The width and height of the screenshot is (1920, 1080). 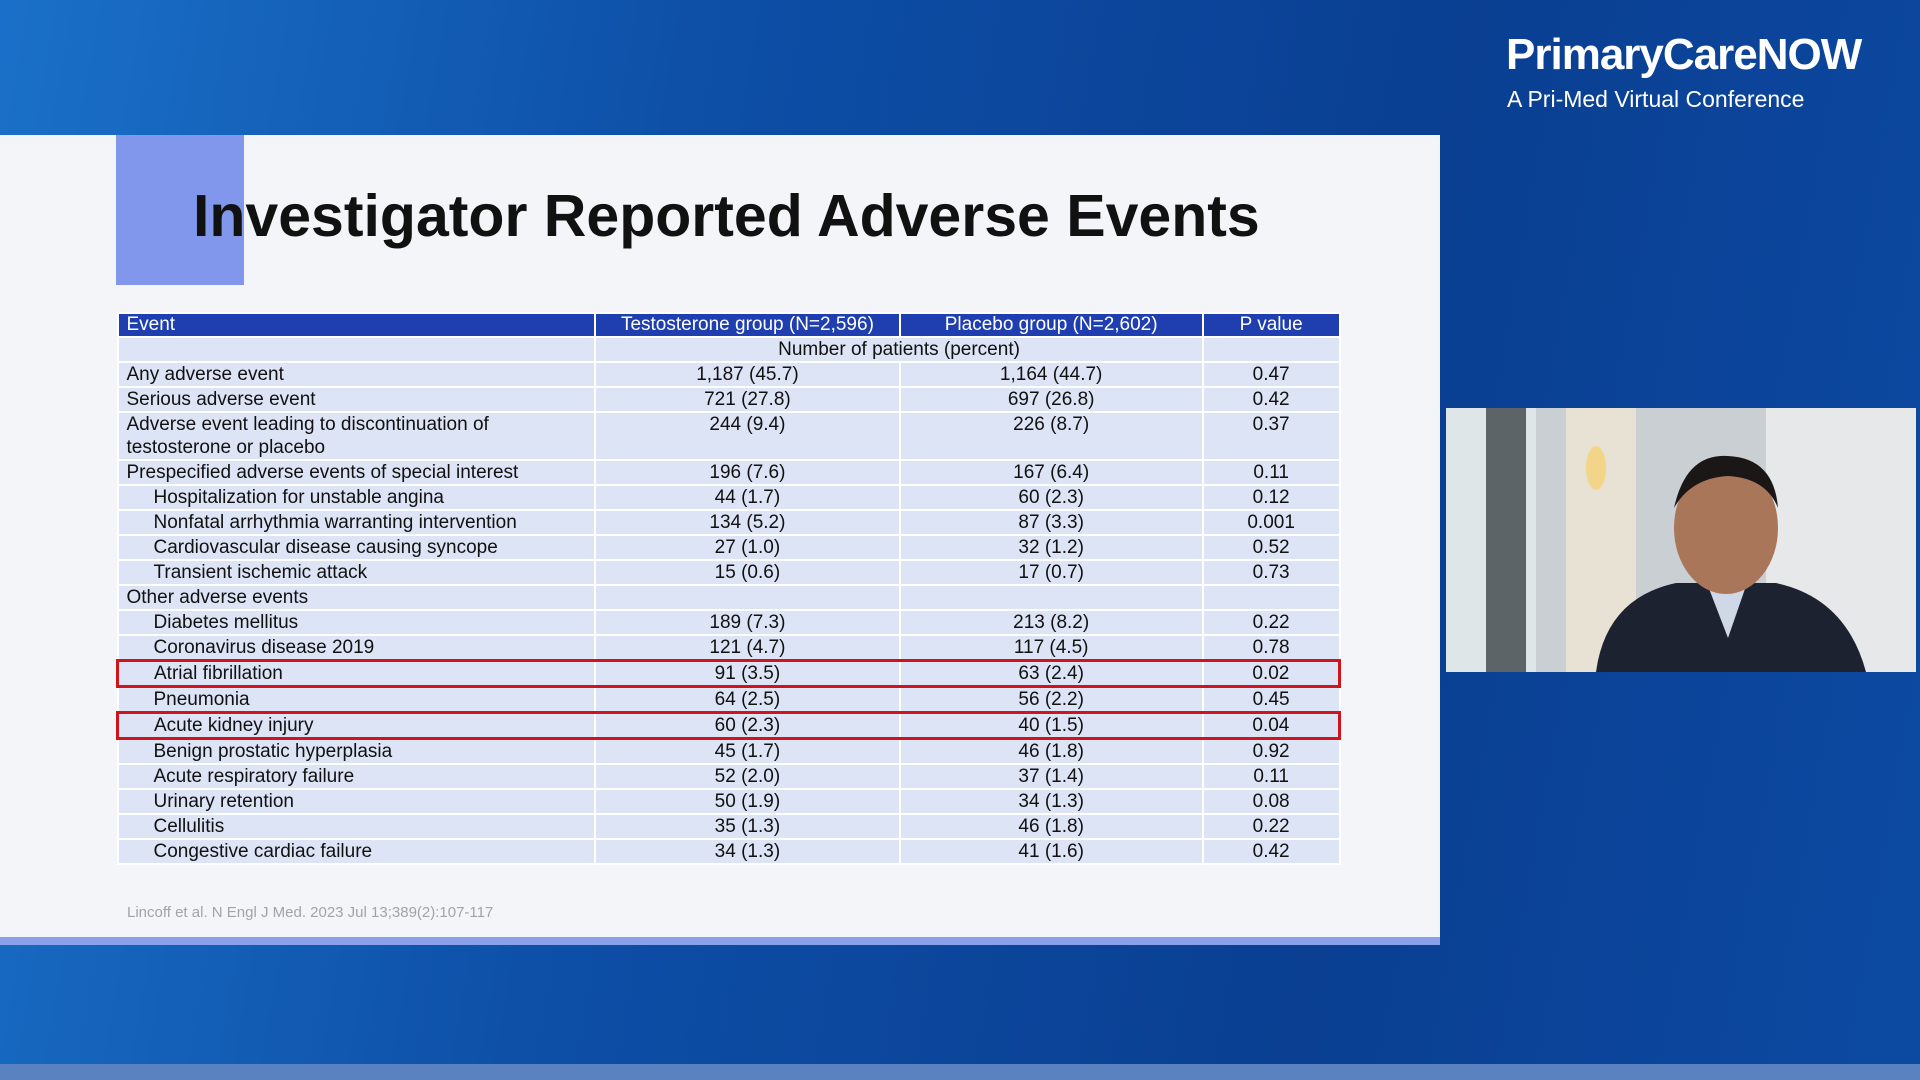 I want to click on table-row: Atrial fibrillation 91 (3.5) 63 (2.4) 0.02, so click(x=728, y=673).